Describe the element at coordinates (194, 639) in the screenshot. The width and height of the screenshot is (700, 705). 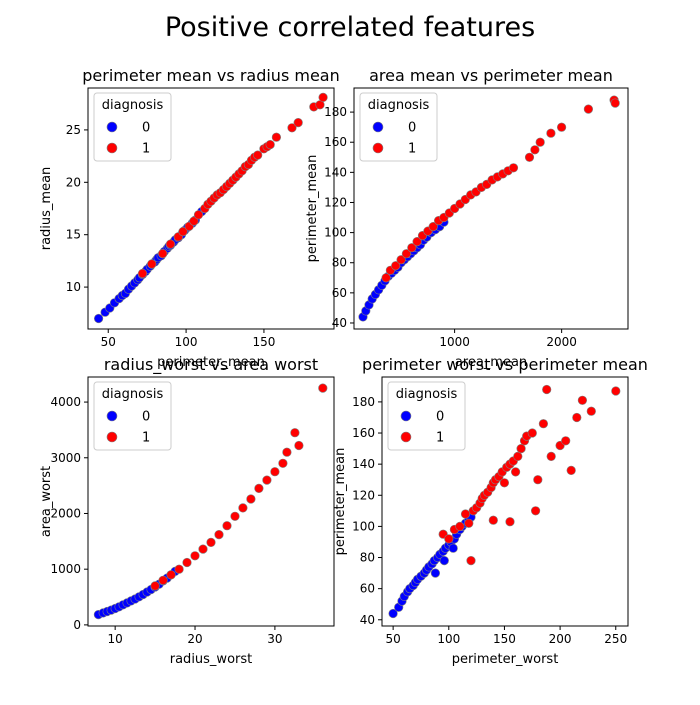
I see `x-tick-label: 20` at that location.